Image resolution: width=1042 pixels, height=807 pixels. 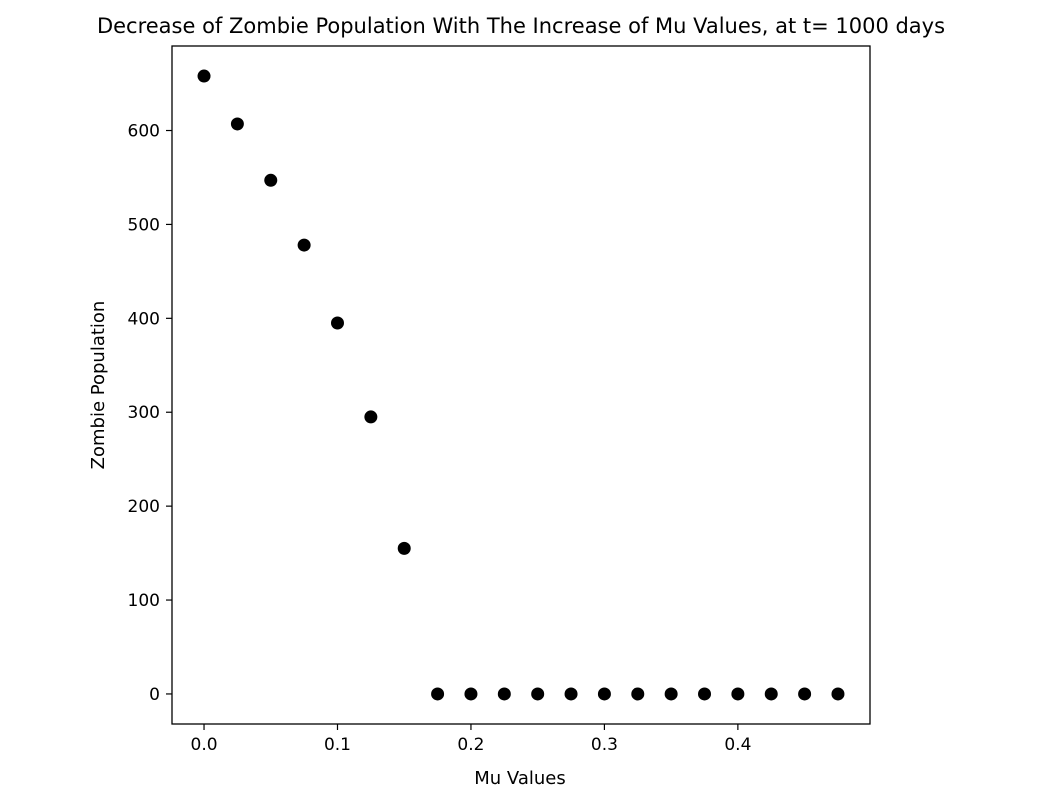 I want to click on x-tick-label: 0.0, so click(x=204, y=745).